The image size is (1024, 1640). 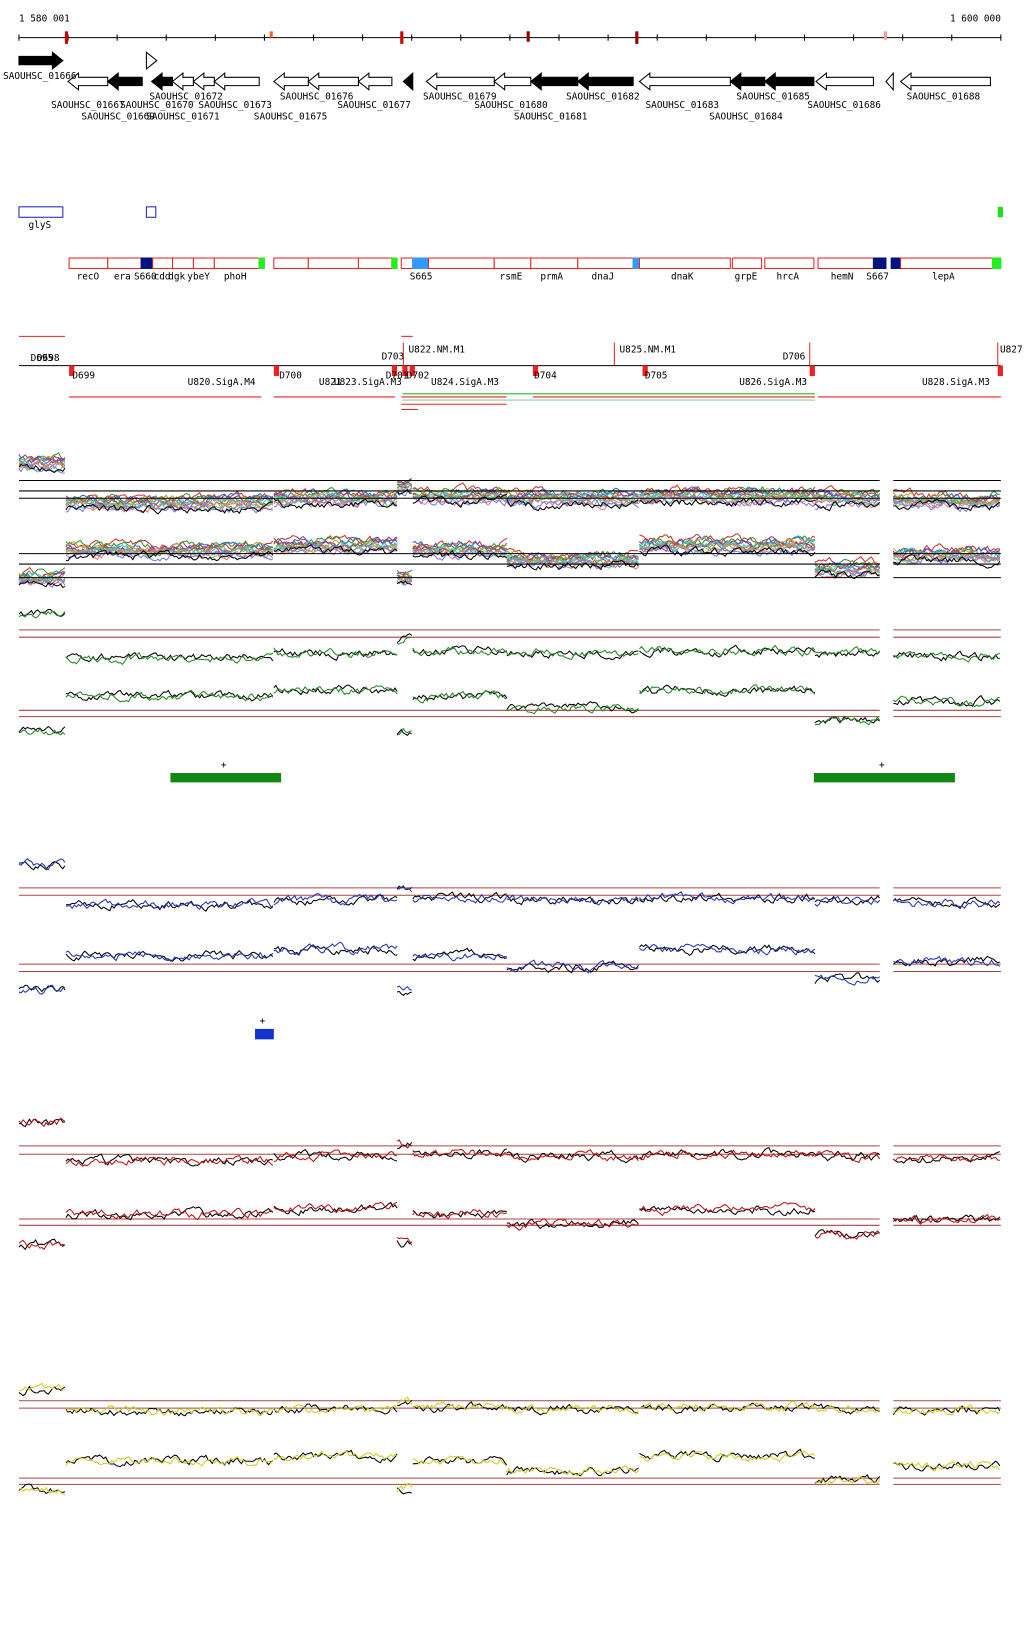 I want to click on ruler-label: 1 580 001, so click(x=44, y=18).